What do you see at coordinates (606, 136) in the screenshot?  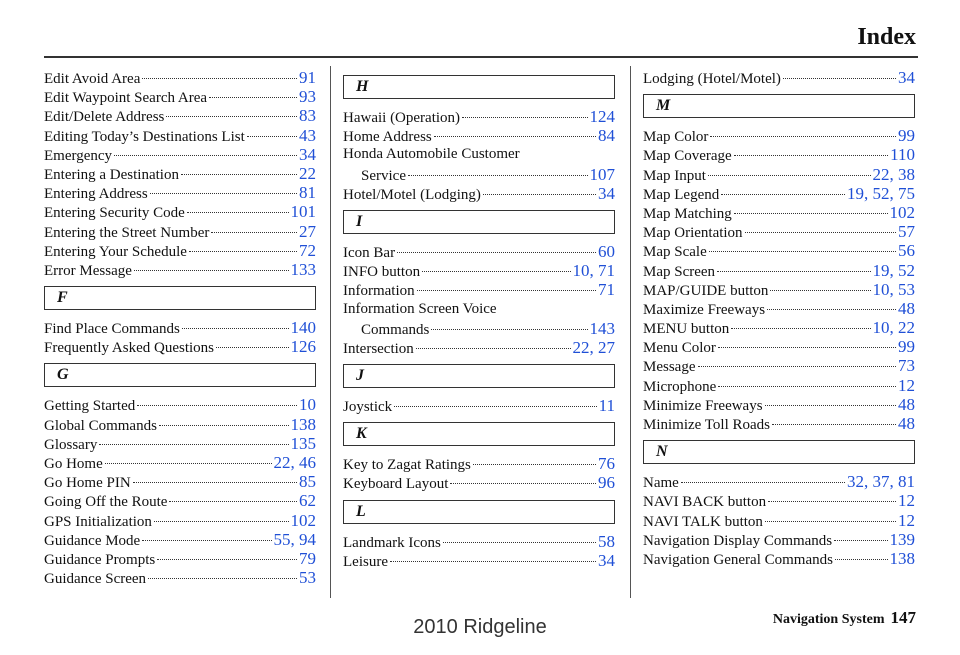 I see `page-reference: 84` at bounding box center [606, 136].